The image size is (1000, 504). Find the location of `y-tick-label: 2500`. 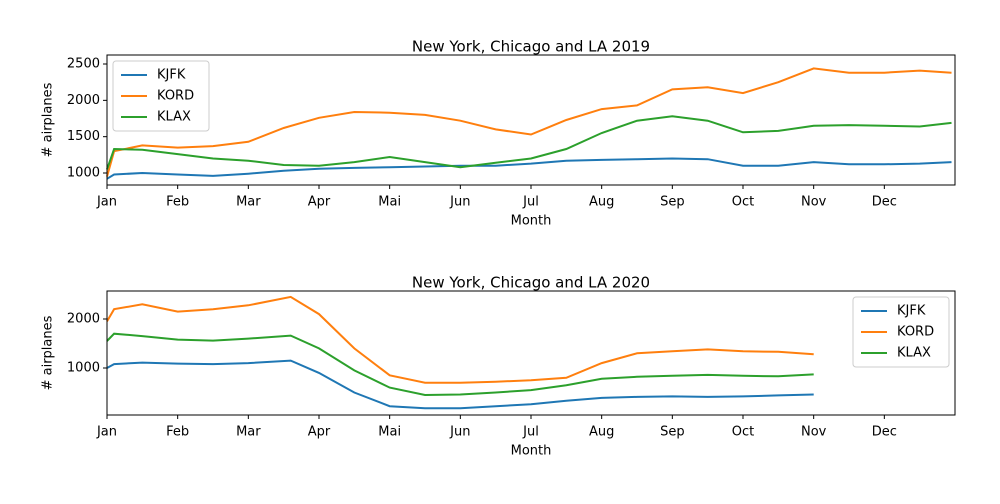

y-tick-label: 2500 is located at coordinates (83, 64).